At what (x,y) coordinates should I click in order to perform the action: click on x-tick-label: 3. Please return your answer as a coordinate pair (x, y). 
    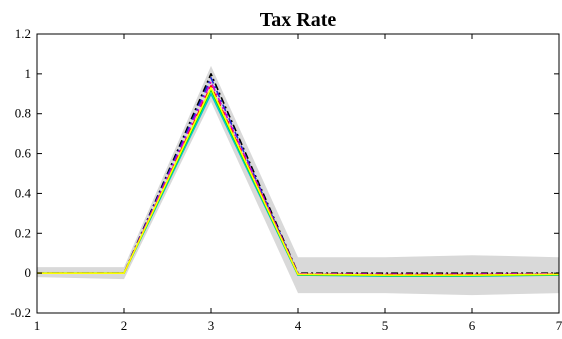
    Looking at the image, I should click on (211, 325).